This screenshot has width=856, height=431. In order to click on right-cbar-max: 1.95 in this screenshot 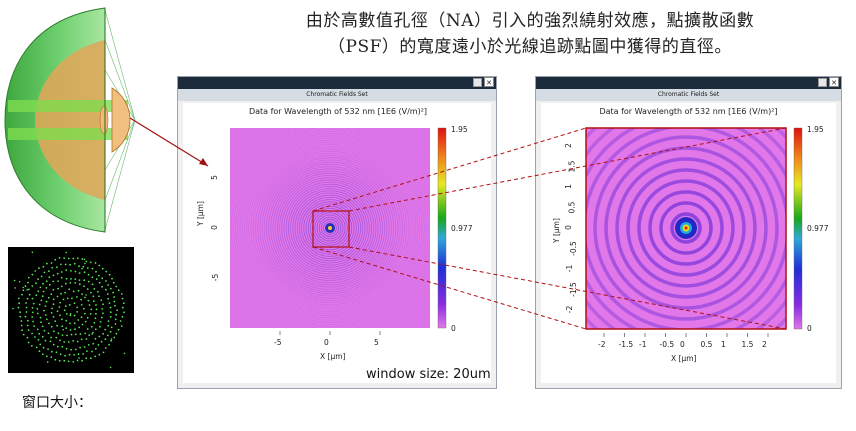, I will do `click(815, 129)`.